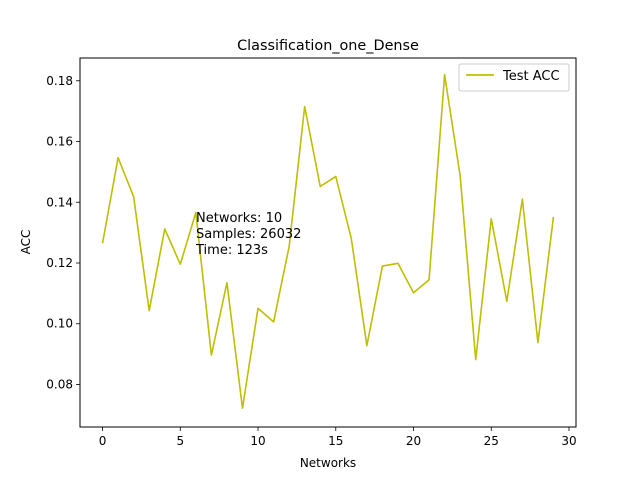 The height and width of the screenshot is (480, 640). I want to click on x-tick-label: 30, so click(568, 441).